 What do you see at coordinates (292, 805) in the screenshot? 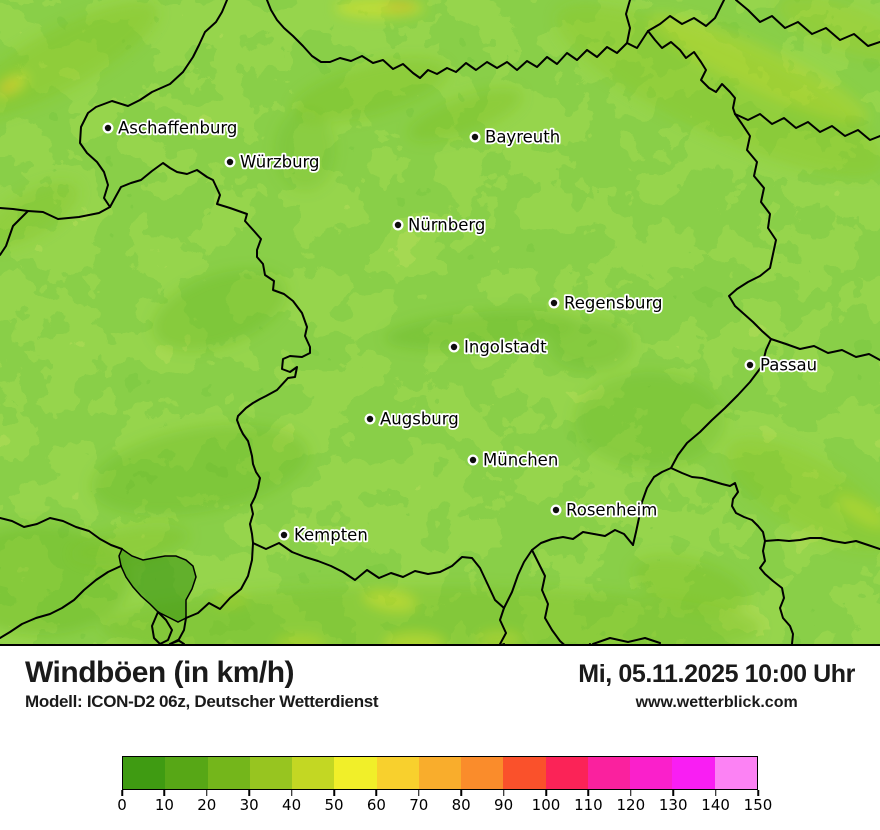
I see `colorbar-tick-label: 40` at bounding box center [292, 805].